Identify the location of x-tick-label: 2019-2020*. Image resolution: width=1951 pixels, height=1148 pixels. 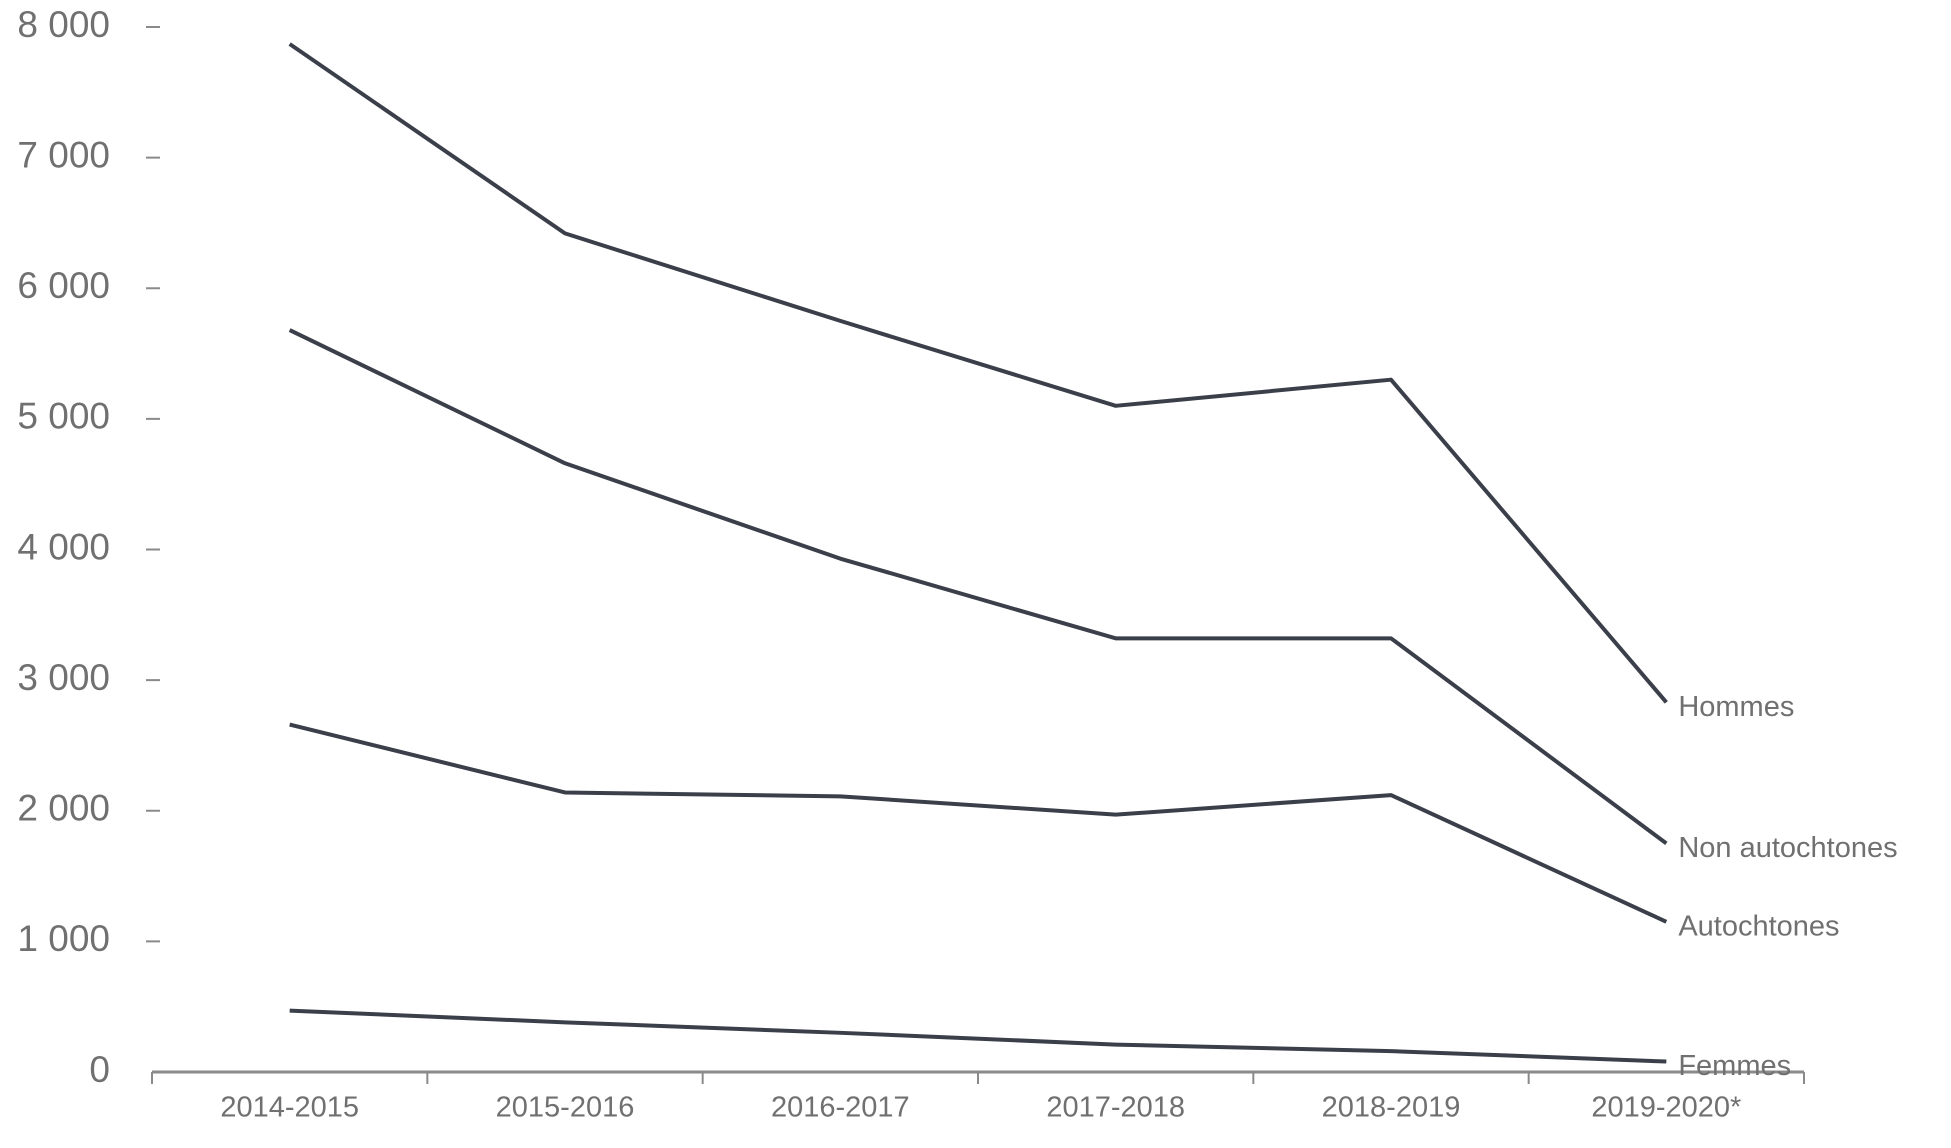
(1666, 1108).